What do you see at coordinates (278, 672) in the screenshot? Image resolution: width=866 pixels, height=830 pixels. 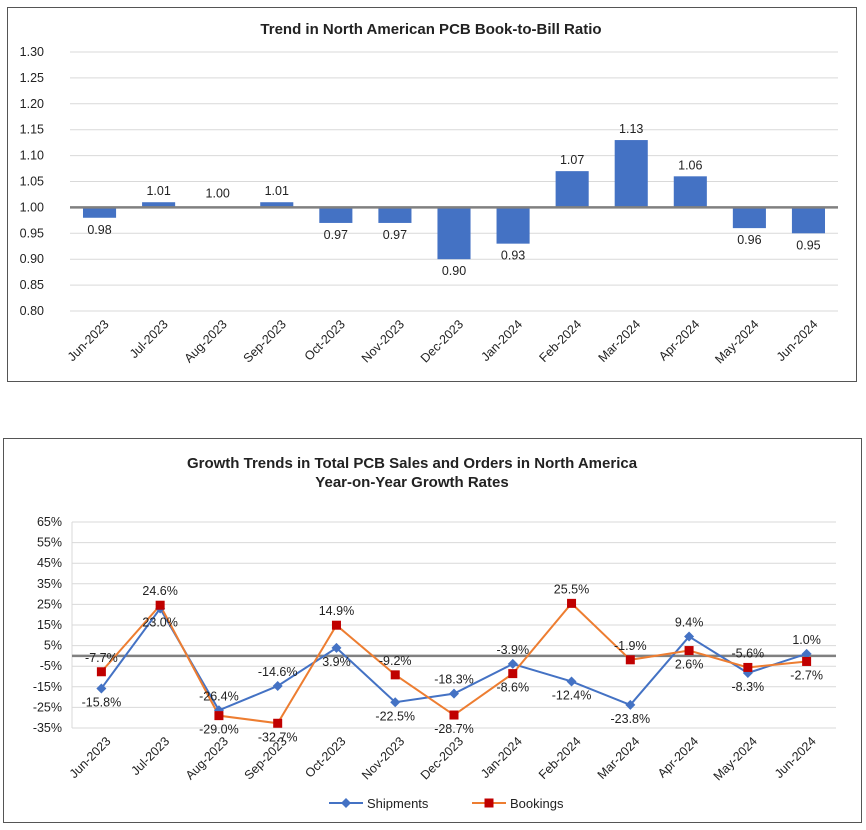 I see `chart2-shipments-label: -14.6%` at bounding box center [278, 672].